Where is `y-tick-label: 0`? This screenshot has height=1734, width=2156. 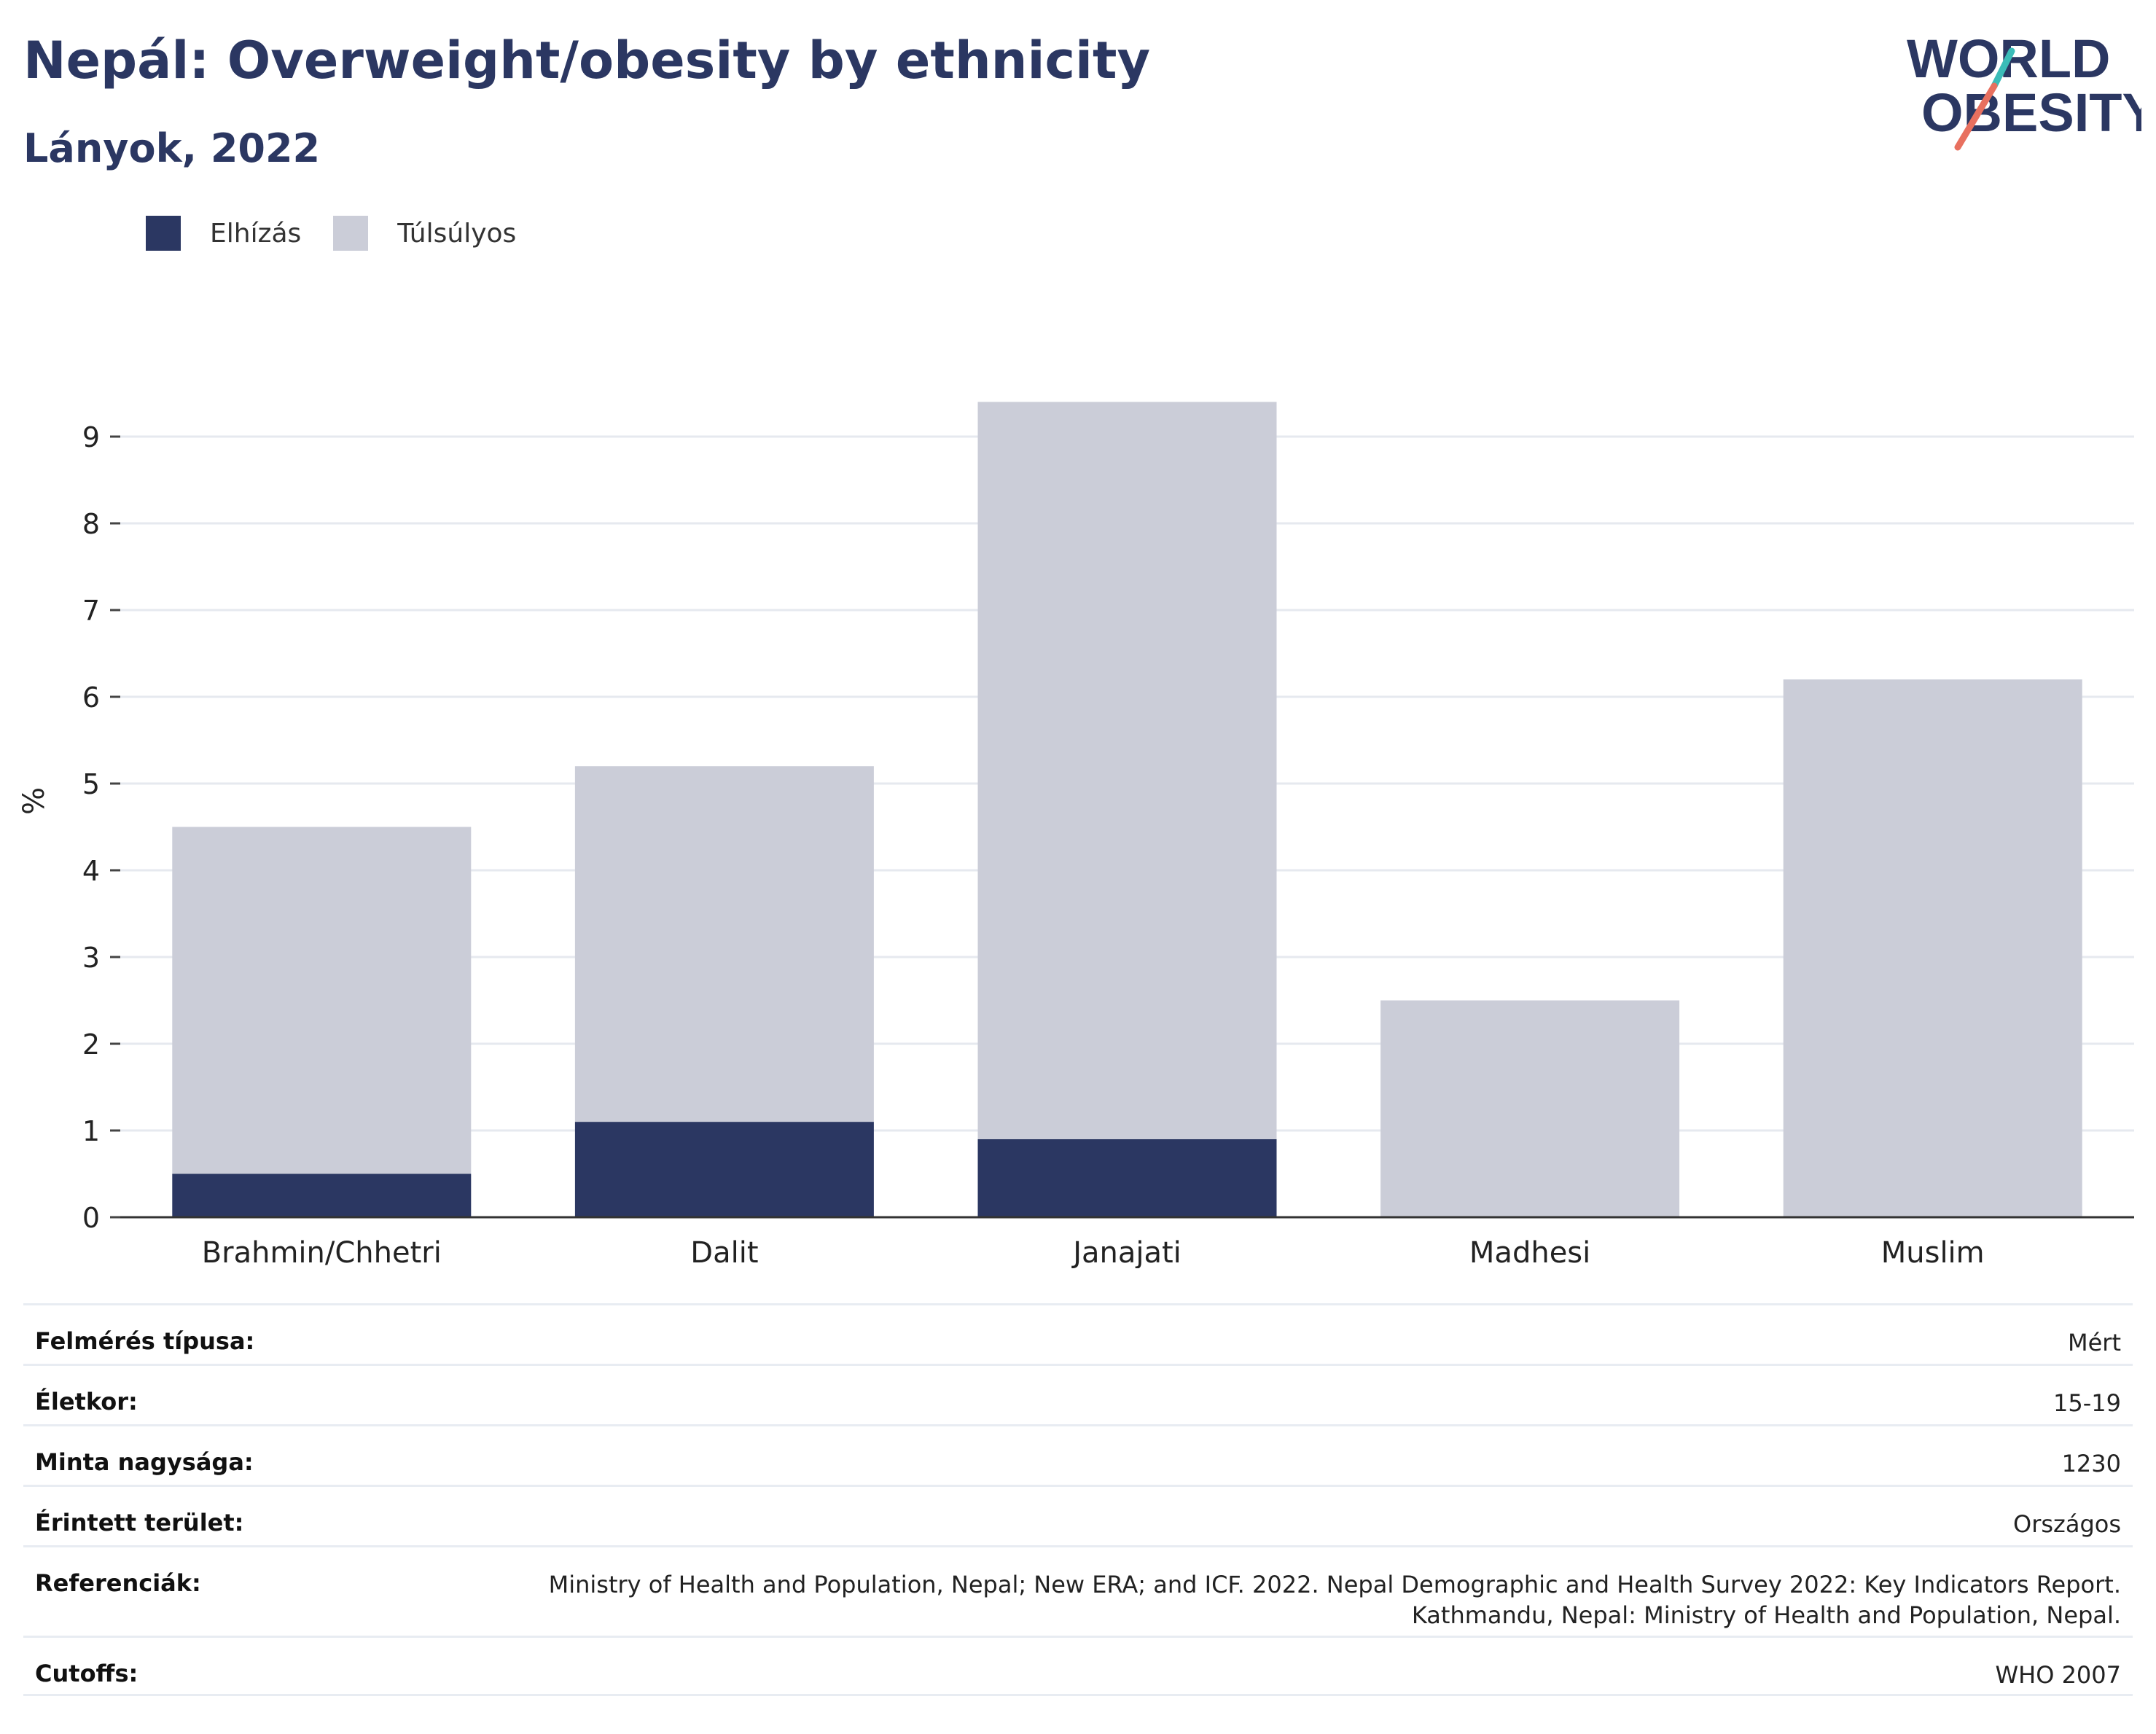 y-tick-label: 0 is located at coordinates (91, 1218).